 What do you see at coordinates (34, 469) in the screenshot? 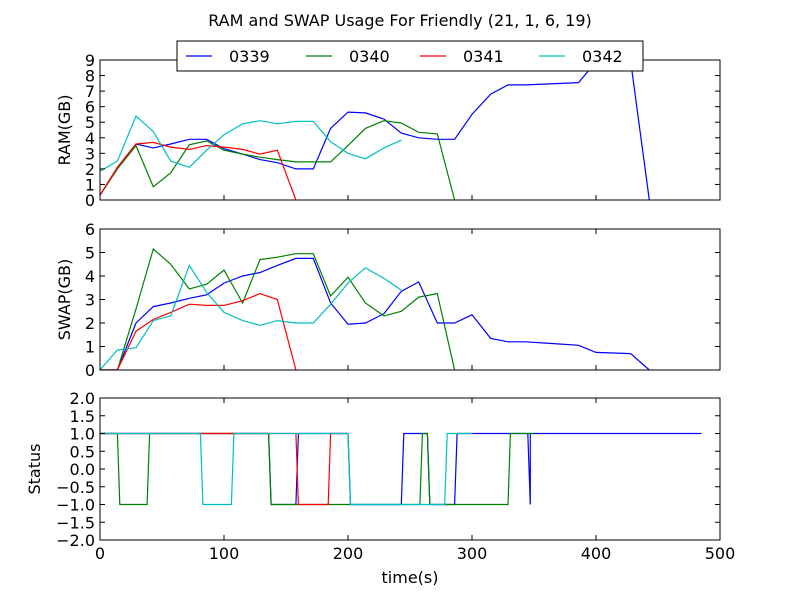
I see `y-axis-label: Status` at bounding box center [34, 469].